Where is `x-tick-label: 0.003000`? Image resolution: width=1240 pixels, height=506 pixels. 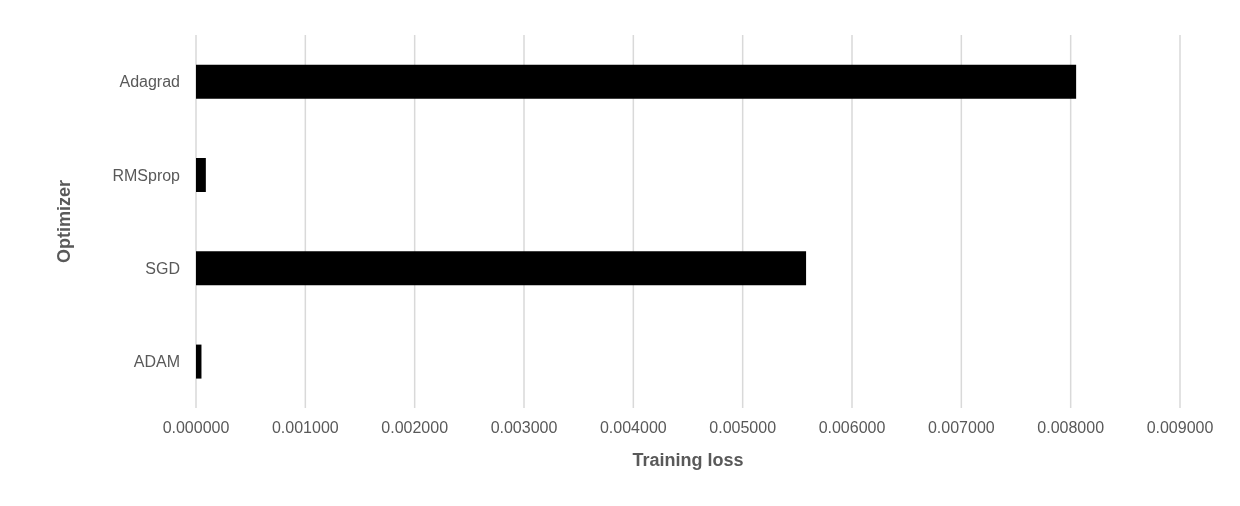
x-tick-label: 0.003000 is located at coordinates (524, 428).